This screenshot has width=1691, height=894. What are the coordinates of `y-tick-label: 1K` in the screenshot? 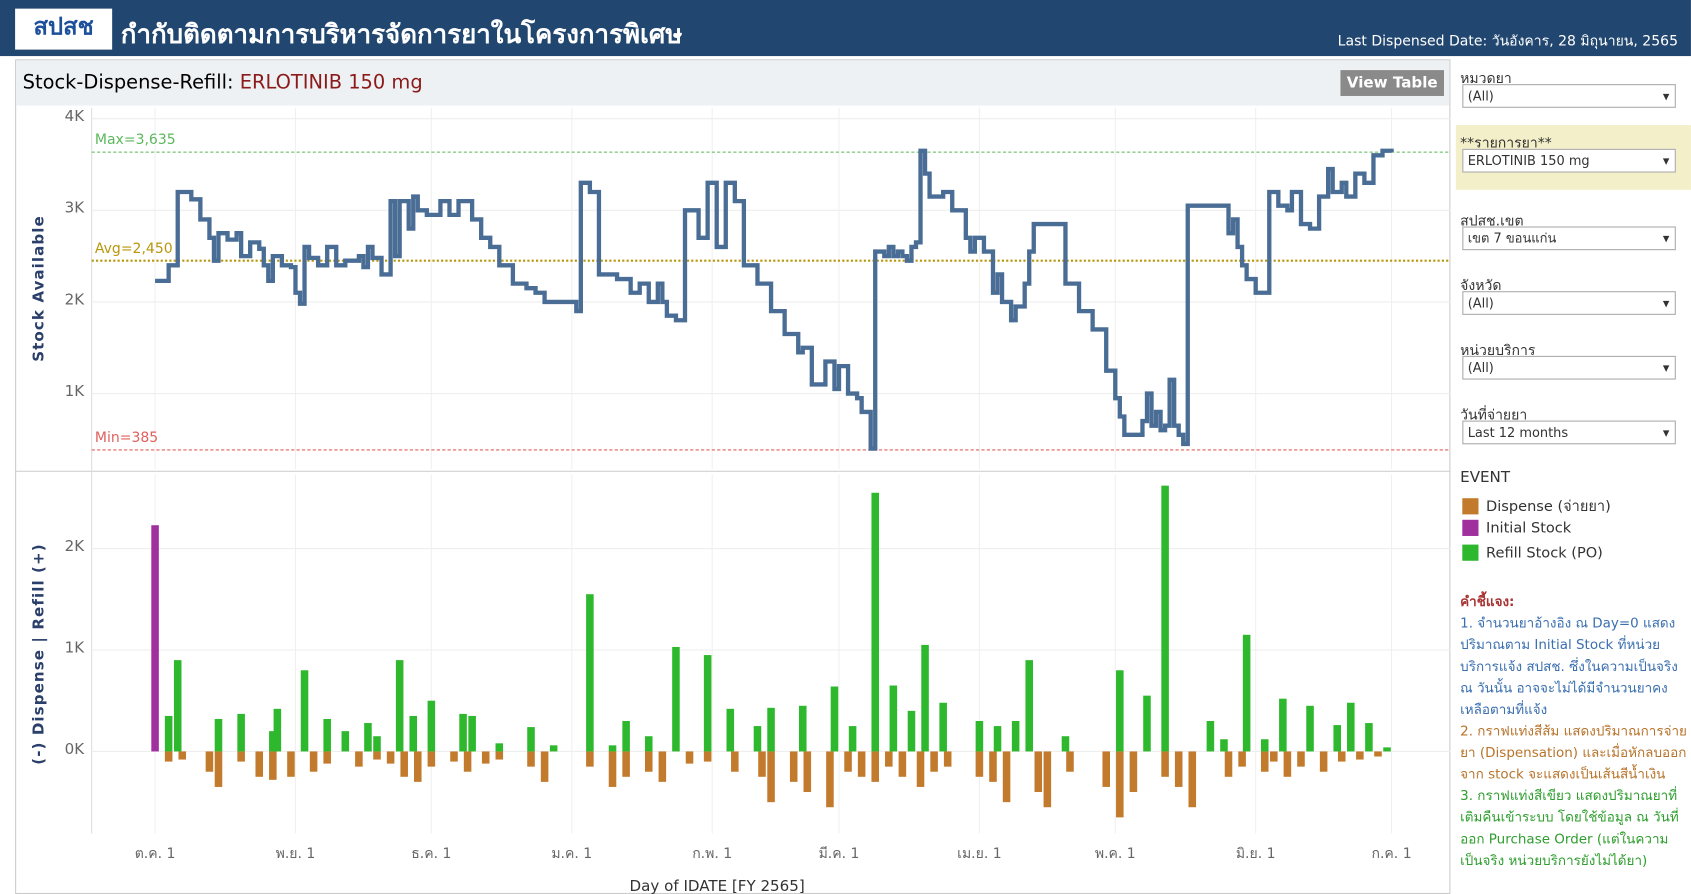 It's located at (75, 647).